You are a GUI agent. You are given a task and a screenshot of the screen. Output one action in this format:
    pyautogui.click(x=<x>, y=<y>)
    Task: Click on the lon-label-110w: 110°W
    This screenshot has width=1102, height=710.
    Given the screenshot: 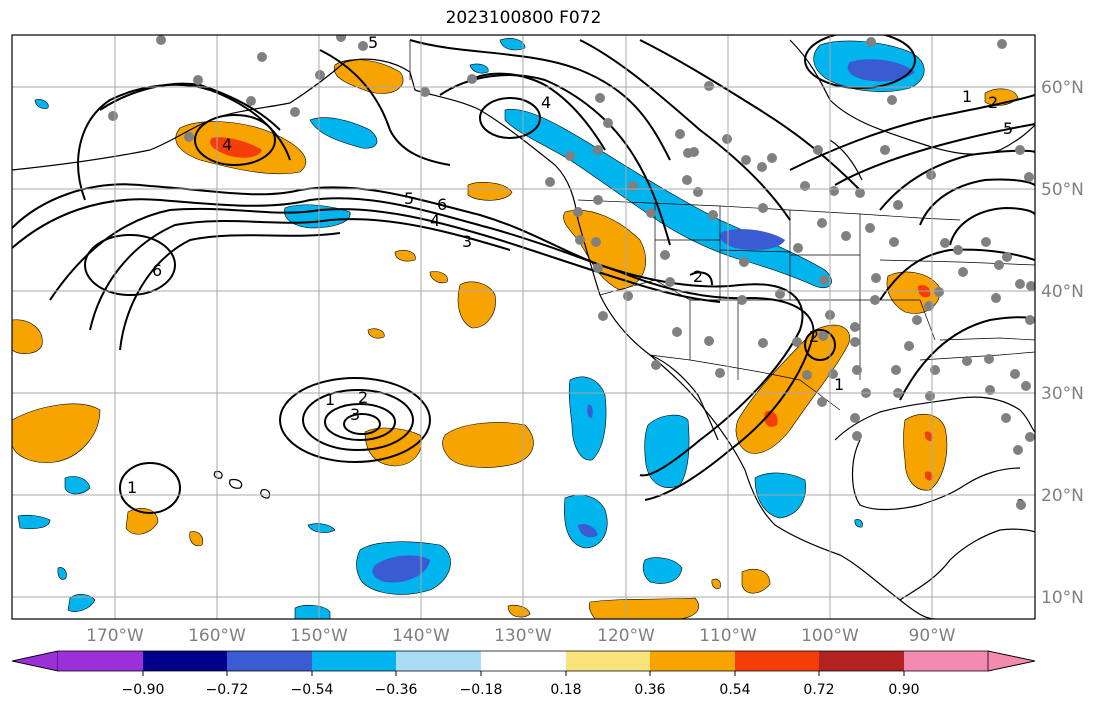 What is the action you would take?
    pyautogui.click(x=728, y=636)
    